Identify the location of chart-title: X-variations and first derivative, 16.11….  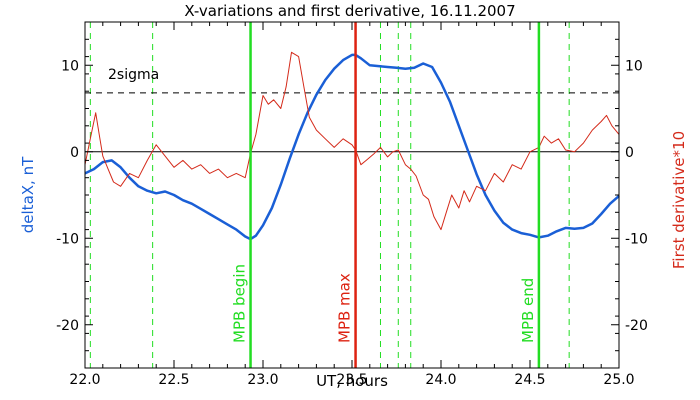
(349, 11).